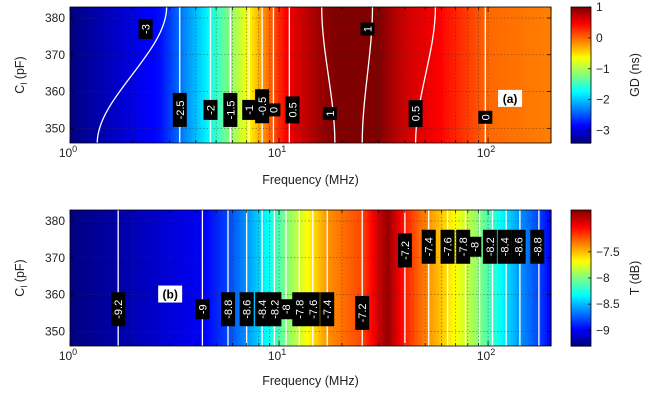 Image resolution: width=664 pixels, height=396 pixels. I want to click on contour-label-text: -0.5, so click(263, 106).